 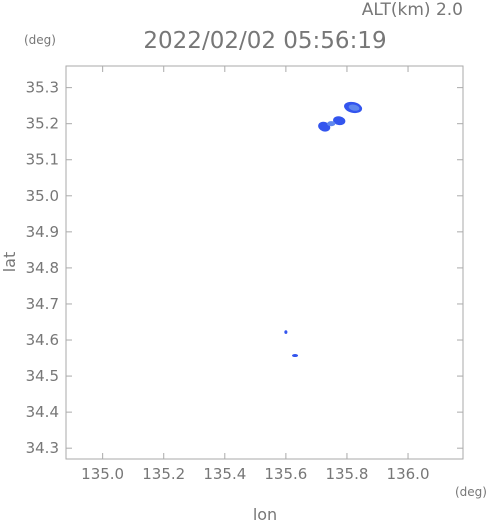 I want to click on x-tick-label: 135.0, so click(x=102, y=474).